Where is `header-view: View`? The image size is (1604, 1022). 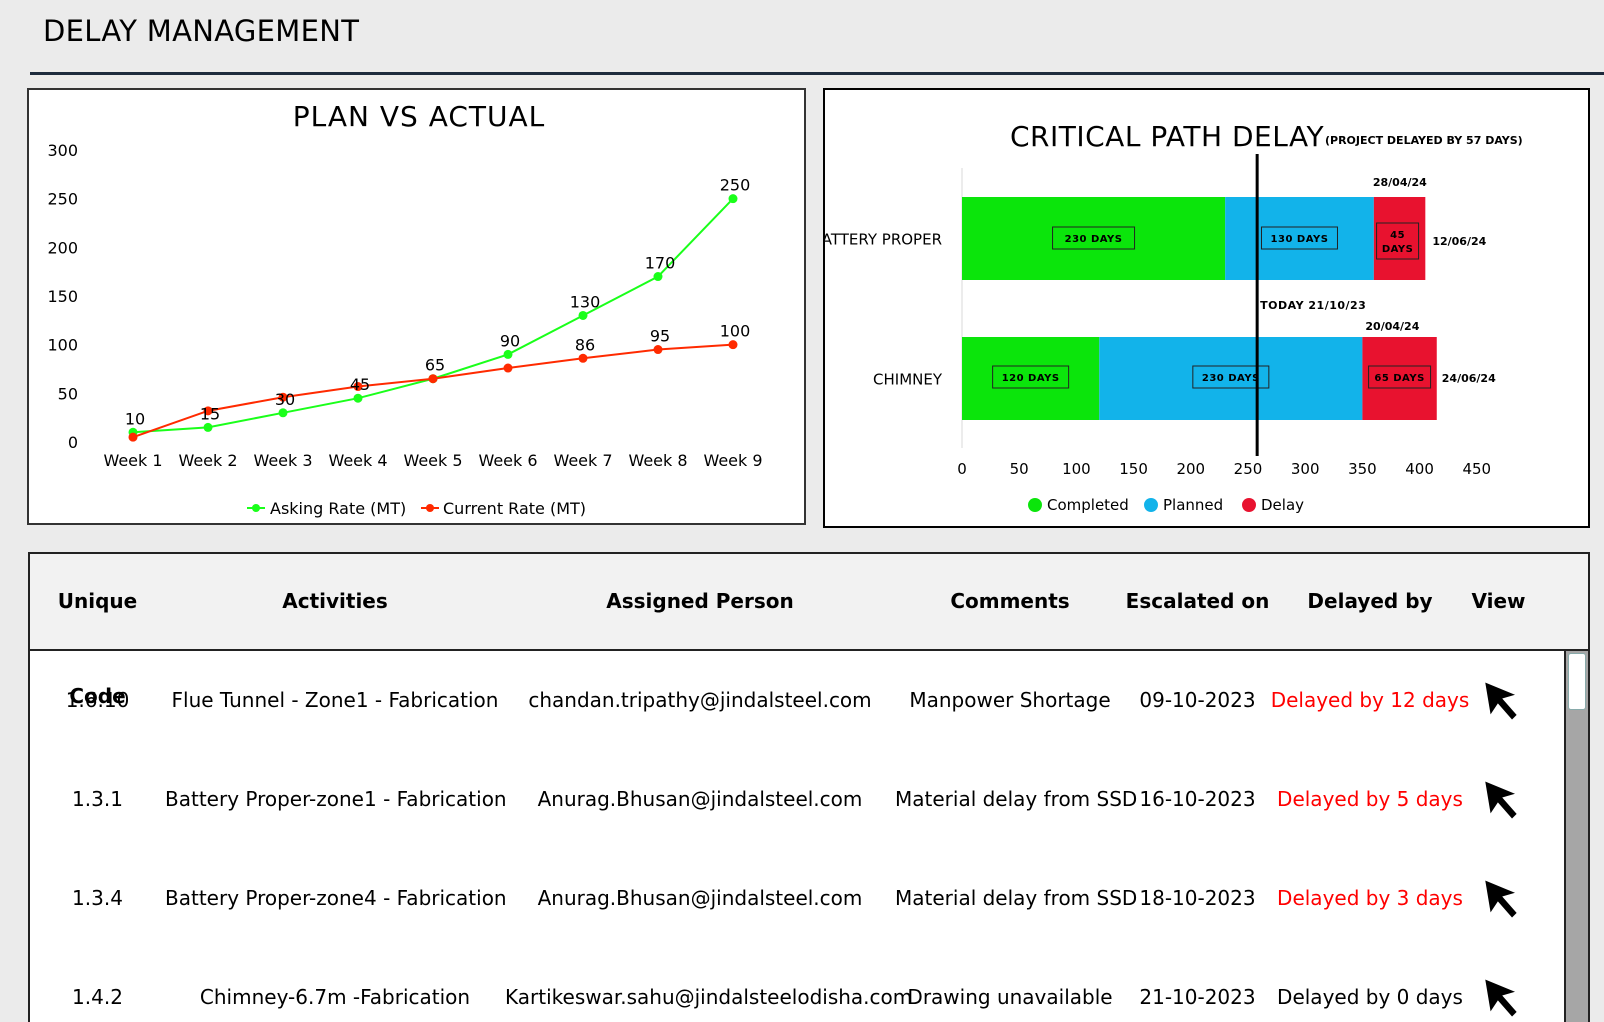
header-view: View is located at coordinates (1498, 601).